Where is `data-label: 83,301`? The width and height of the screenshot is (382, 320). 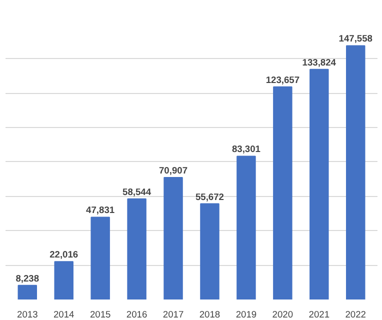
data-label: 83,301 is located at coordinates (246, 149).